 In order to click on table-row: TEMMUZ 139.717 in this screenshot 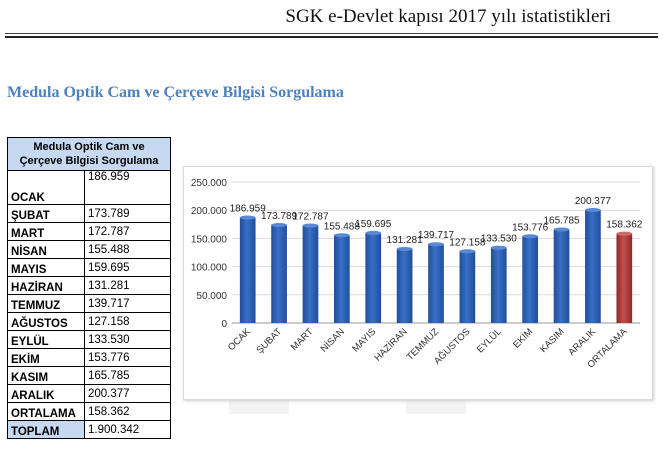, I will do `click(89, 303)`.